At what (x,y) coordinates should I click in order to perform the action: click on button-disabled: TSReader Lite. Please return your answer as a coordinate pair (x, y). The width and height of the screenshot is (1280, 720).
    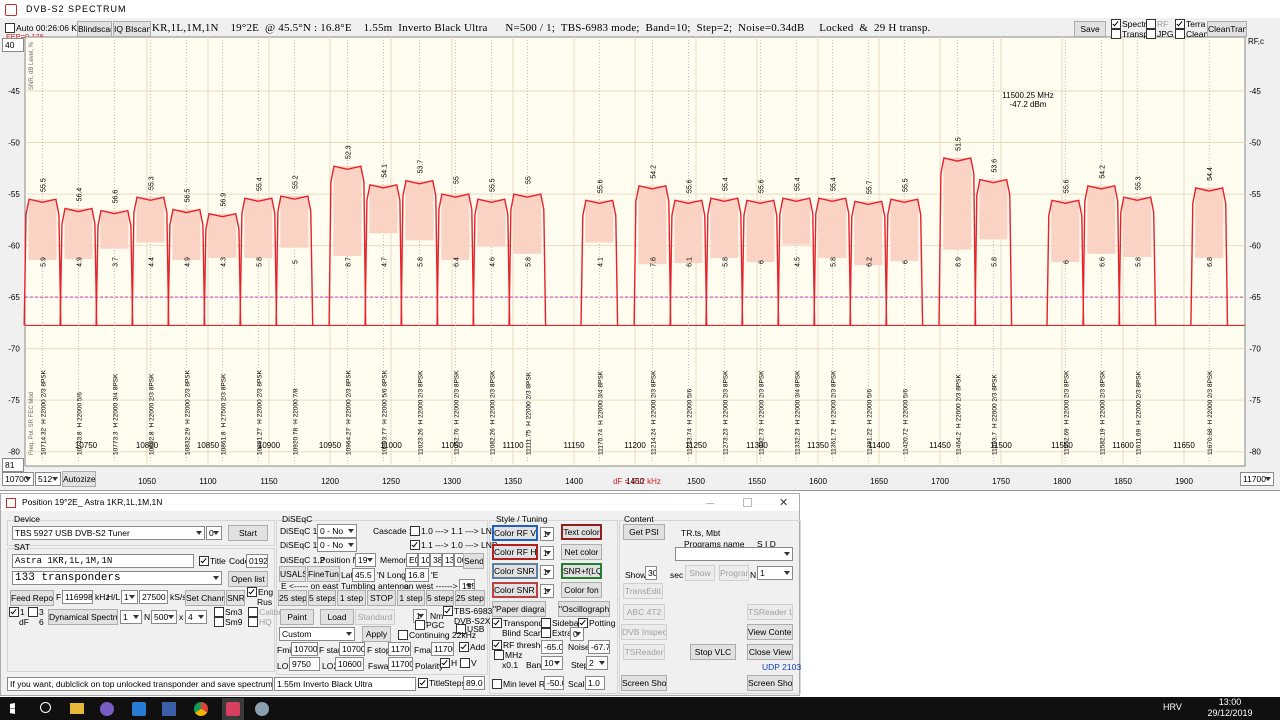
    Looking at the image, I should click on (770, 612).